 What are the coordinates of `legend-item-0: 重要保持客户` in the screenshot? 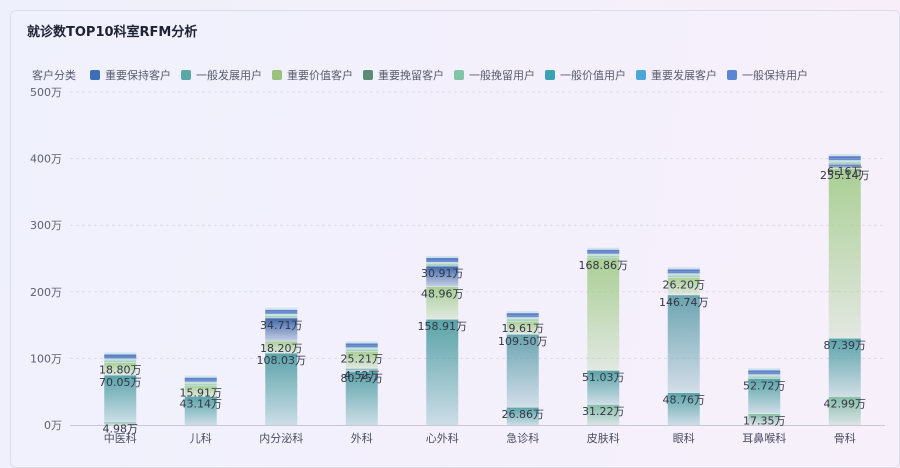 It's located at (130, 75).